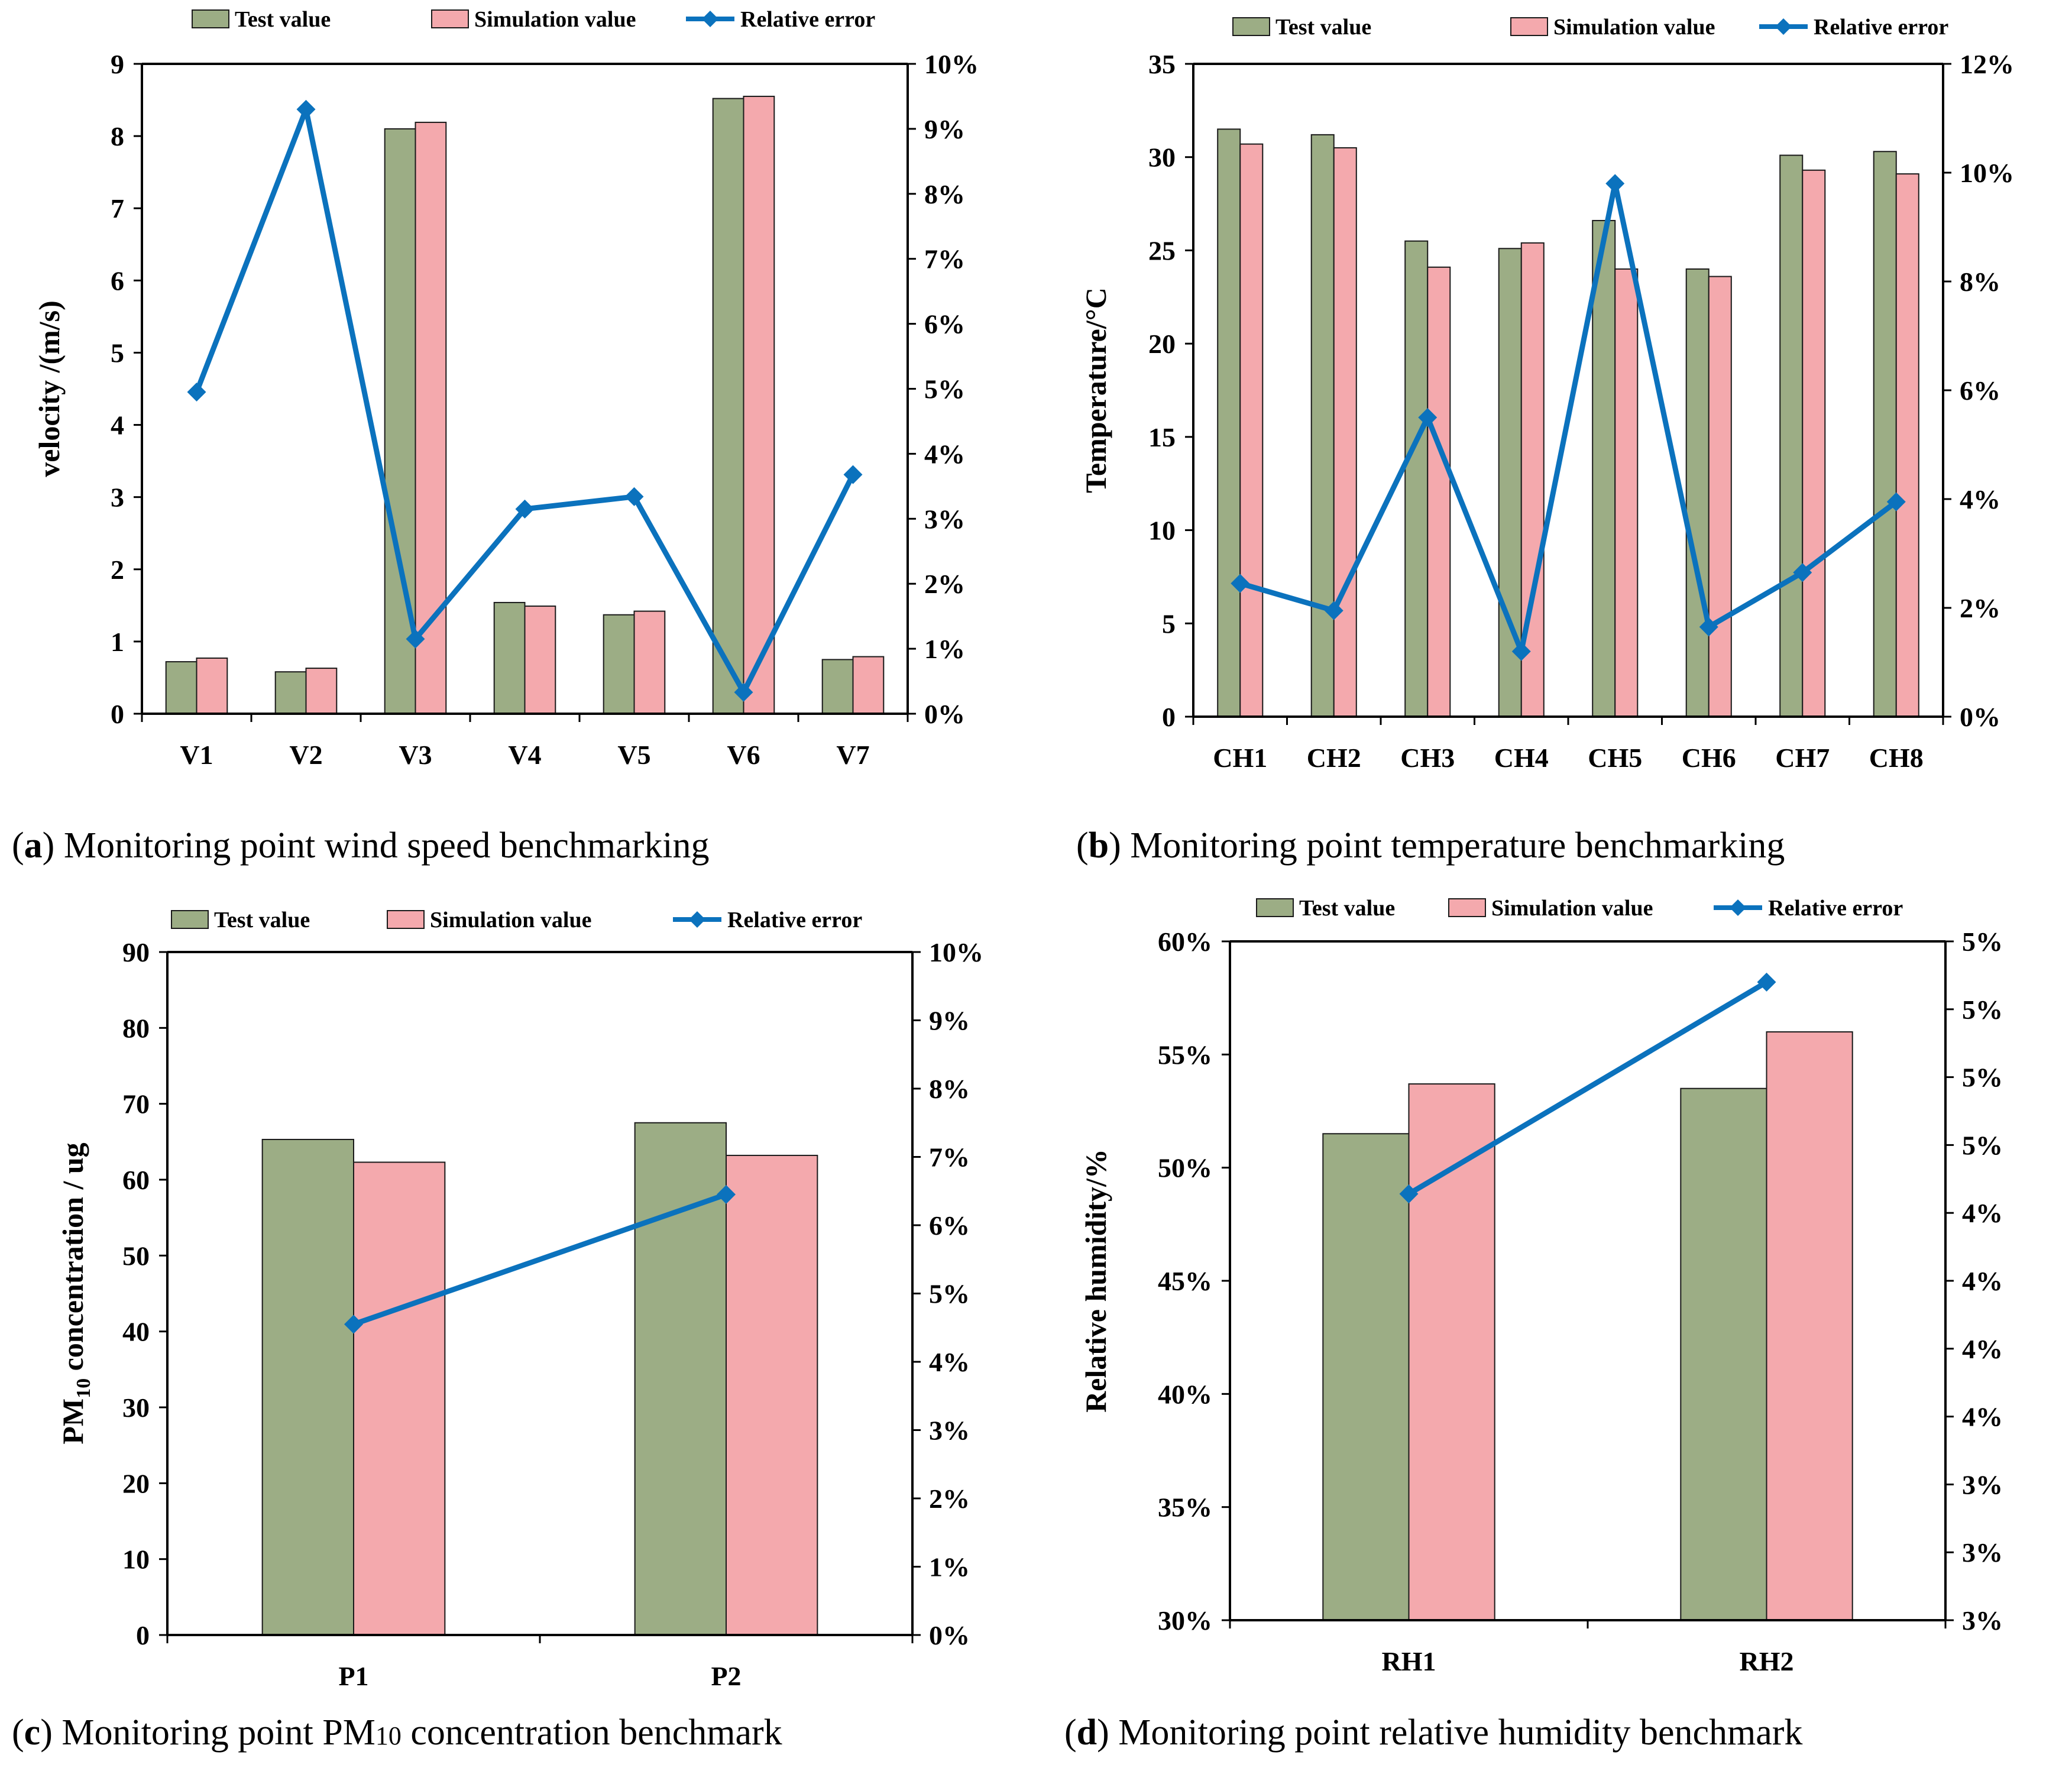  What do you see at coordinates (1439, 491) in the screenshot?
I see `simulation-value-bar-ch3` at bounding box center [1439, 491].